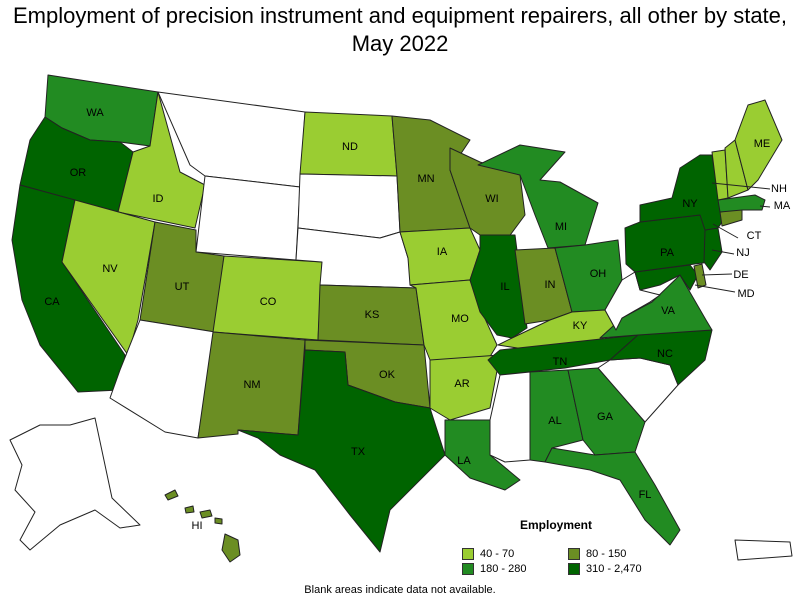 This screenshot has height=600, width=800. What do you see at coordinates (349, 206) in the screenshot?
I see `state-SD` at bounding box center [349, 206].